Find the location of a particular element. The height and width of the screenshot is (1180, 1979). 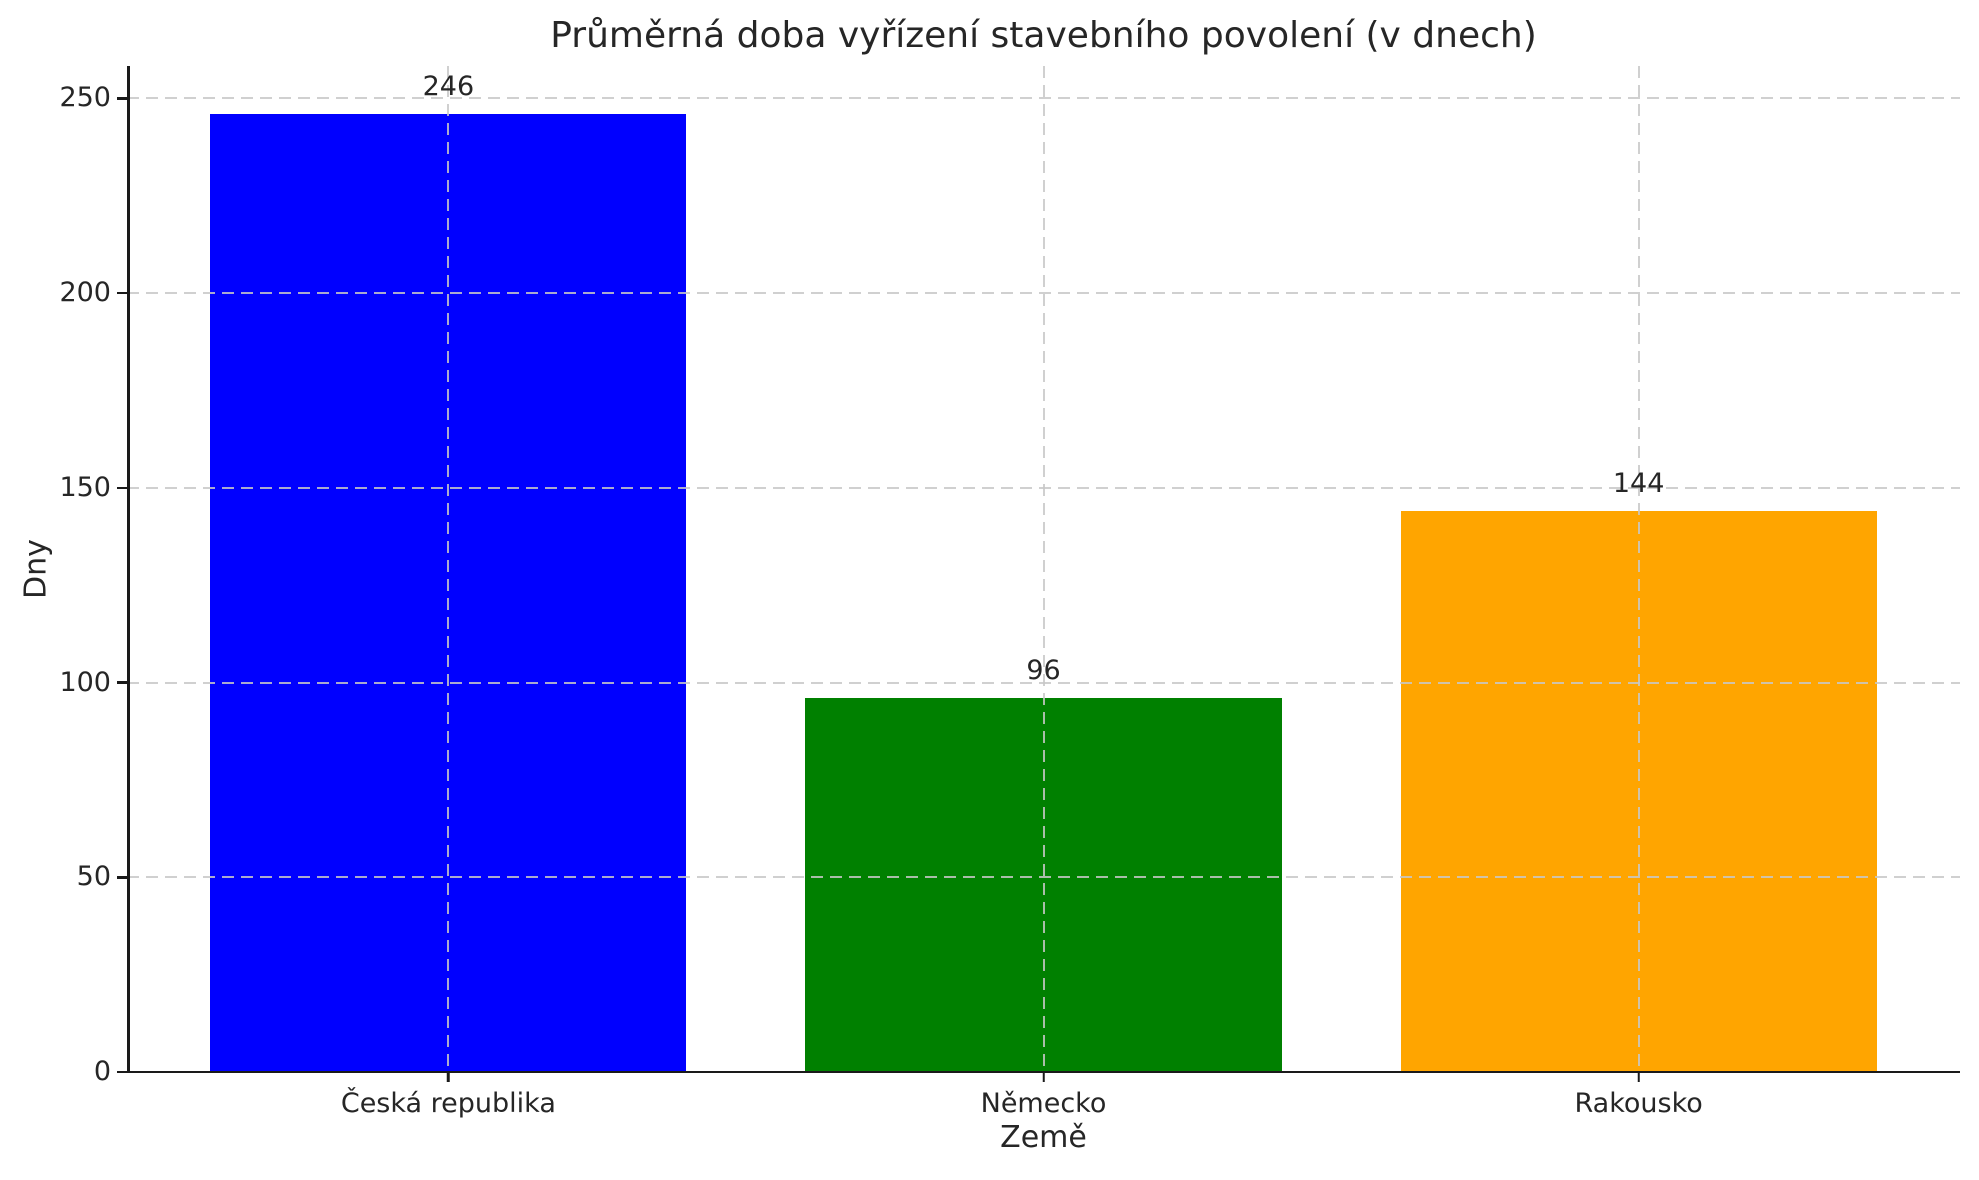

bar-value-label: 144 is located at coordinates (1638, 484).